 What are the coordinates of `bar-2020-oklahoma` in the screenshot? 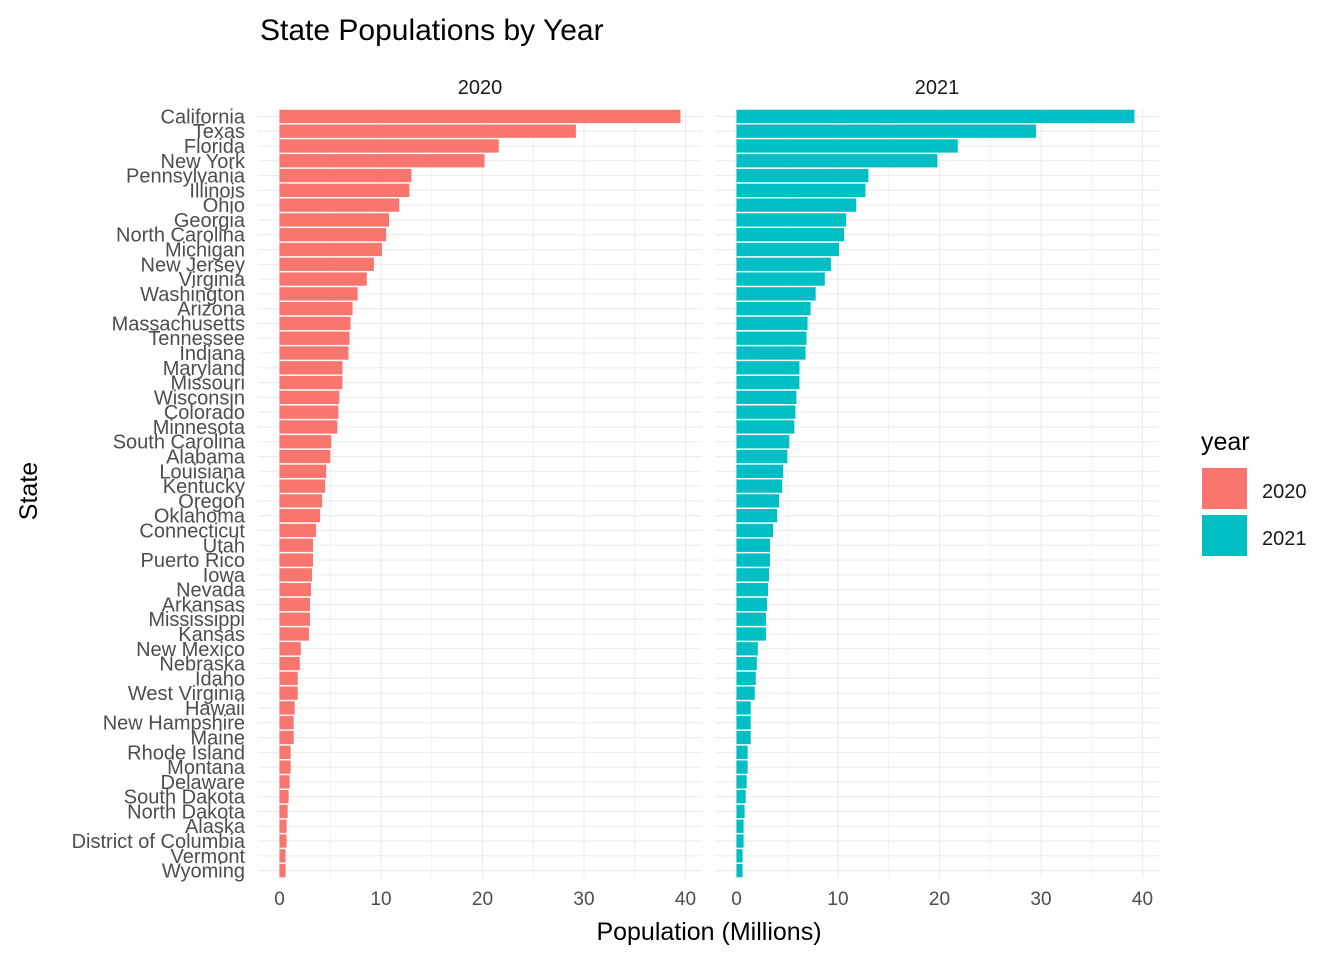 It's located at (300, 516).